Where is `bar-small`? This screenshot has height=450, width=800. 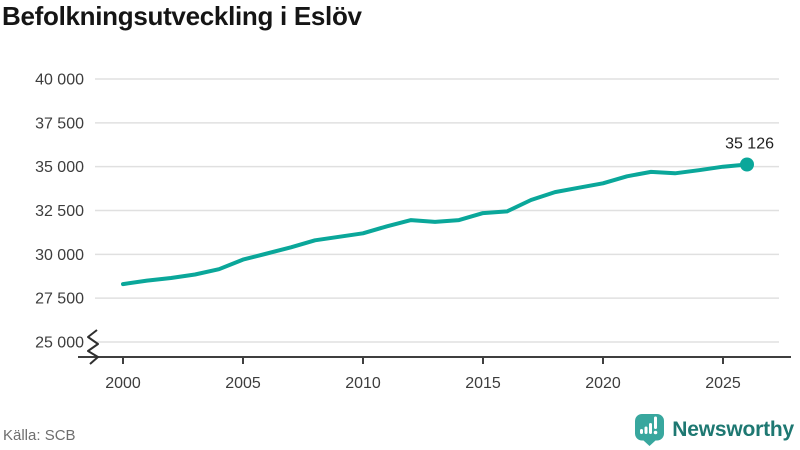
bar-small is located at coordinates (642, 431).